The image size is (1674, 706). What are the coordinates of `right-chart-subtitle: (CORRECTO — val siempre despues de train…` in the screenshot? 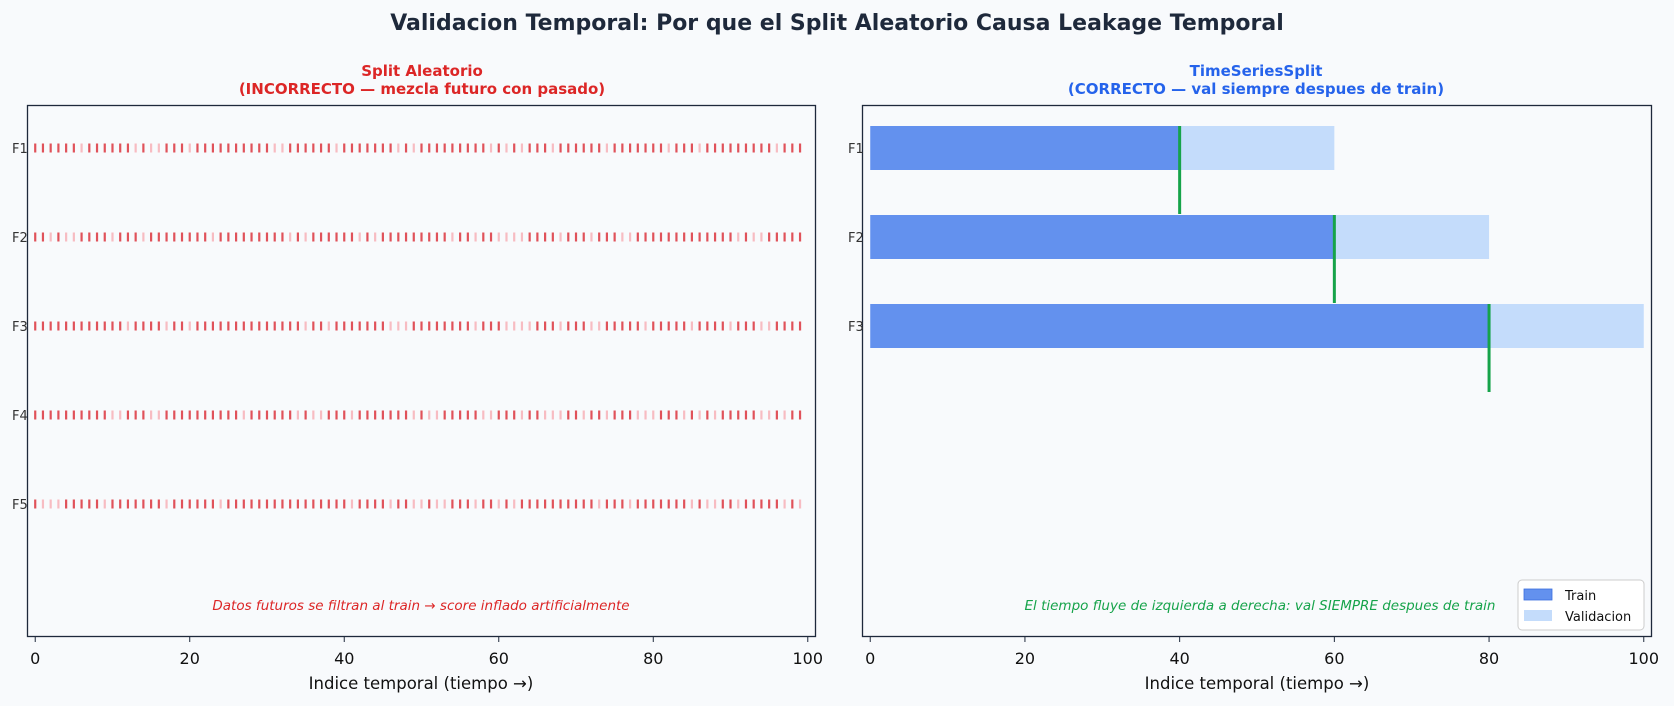 It's located at (1256, 89).